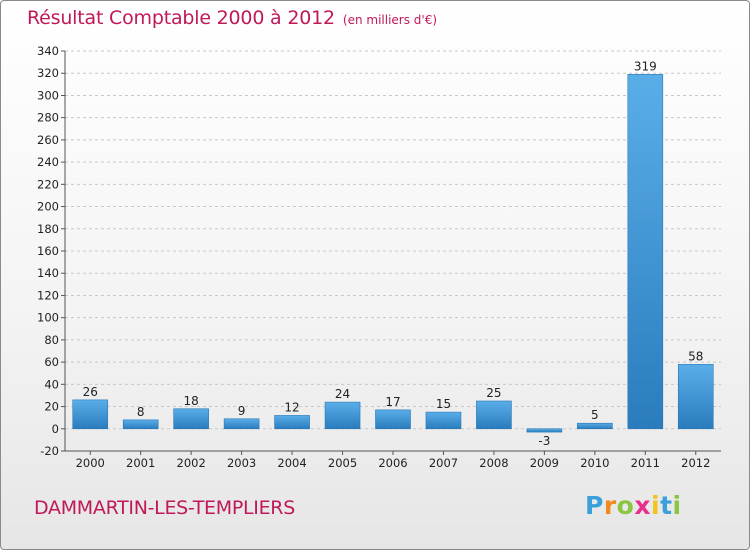 The image size is (750, 550). I want to click on x-tick-label: 2012, so click(695, 463).